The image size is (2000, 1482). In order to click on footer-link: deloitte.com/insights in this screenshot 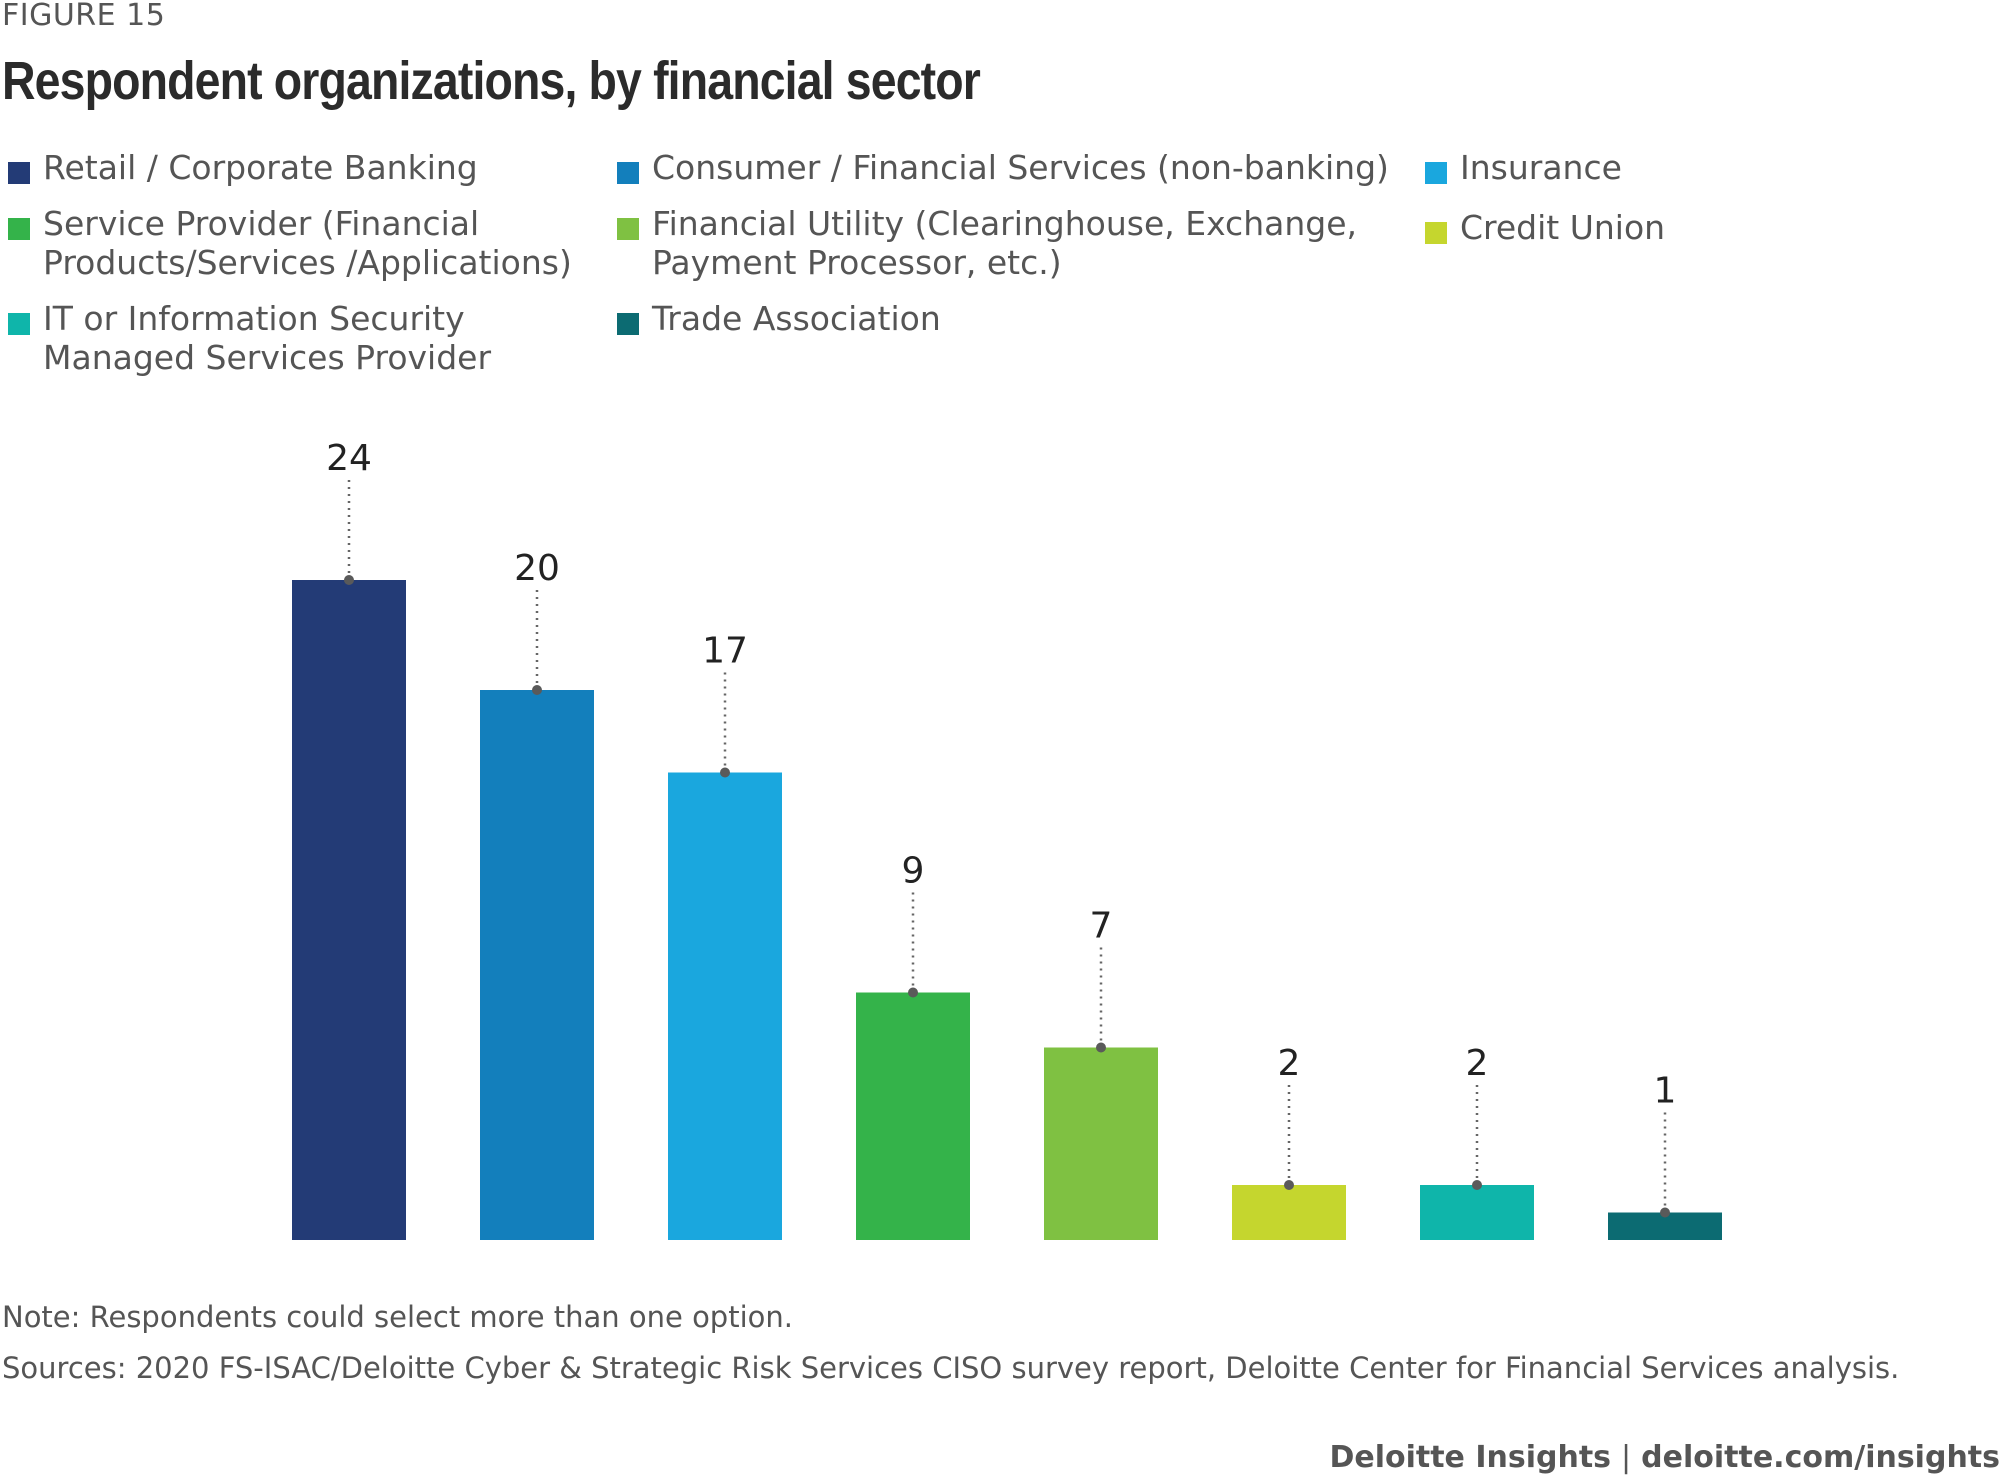, I will do `click(1820, 1457)`.